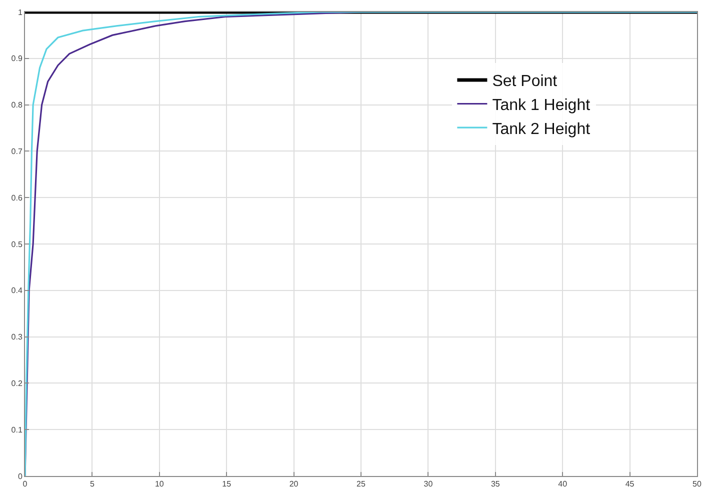  What do you see at coordinates (541, 105) in the screenshot?
I see `legend-label: Tank 1 Height` at bounding box center [541, 105].